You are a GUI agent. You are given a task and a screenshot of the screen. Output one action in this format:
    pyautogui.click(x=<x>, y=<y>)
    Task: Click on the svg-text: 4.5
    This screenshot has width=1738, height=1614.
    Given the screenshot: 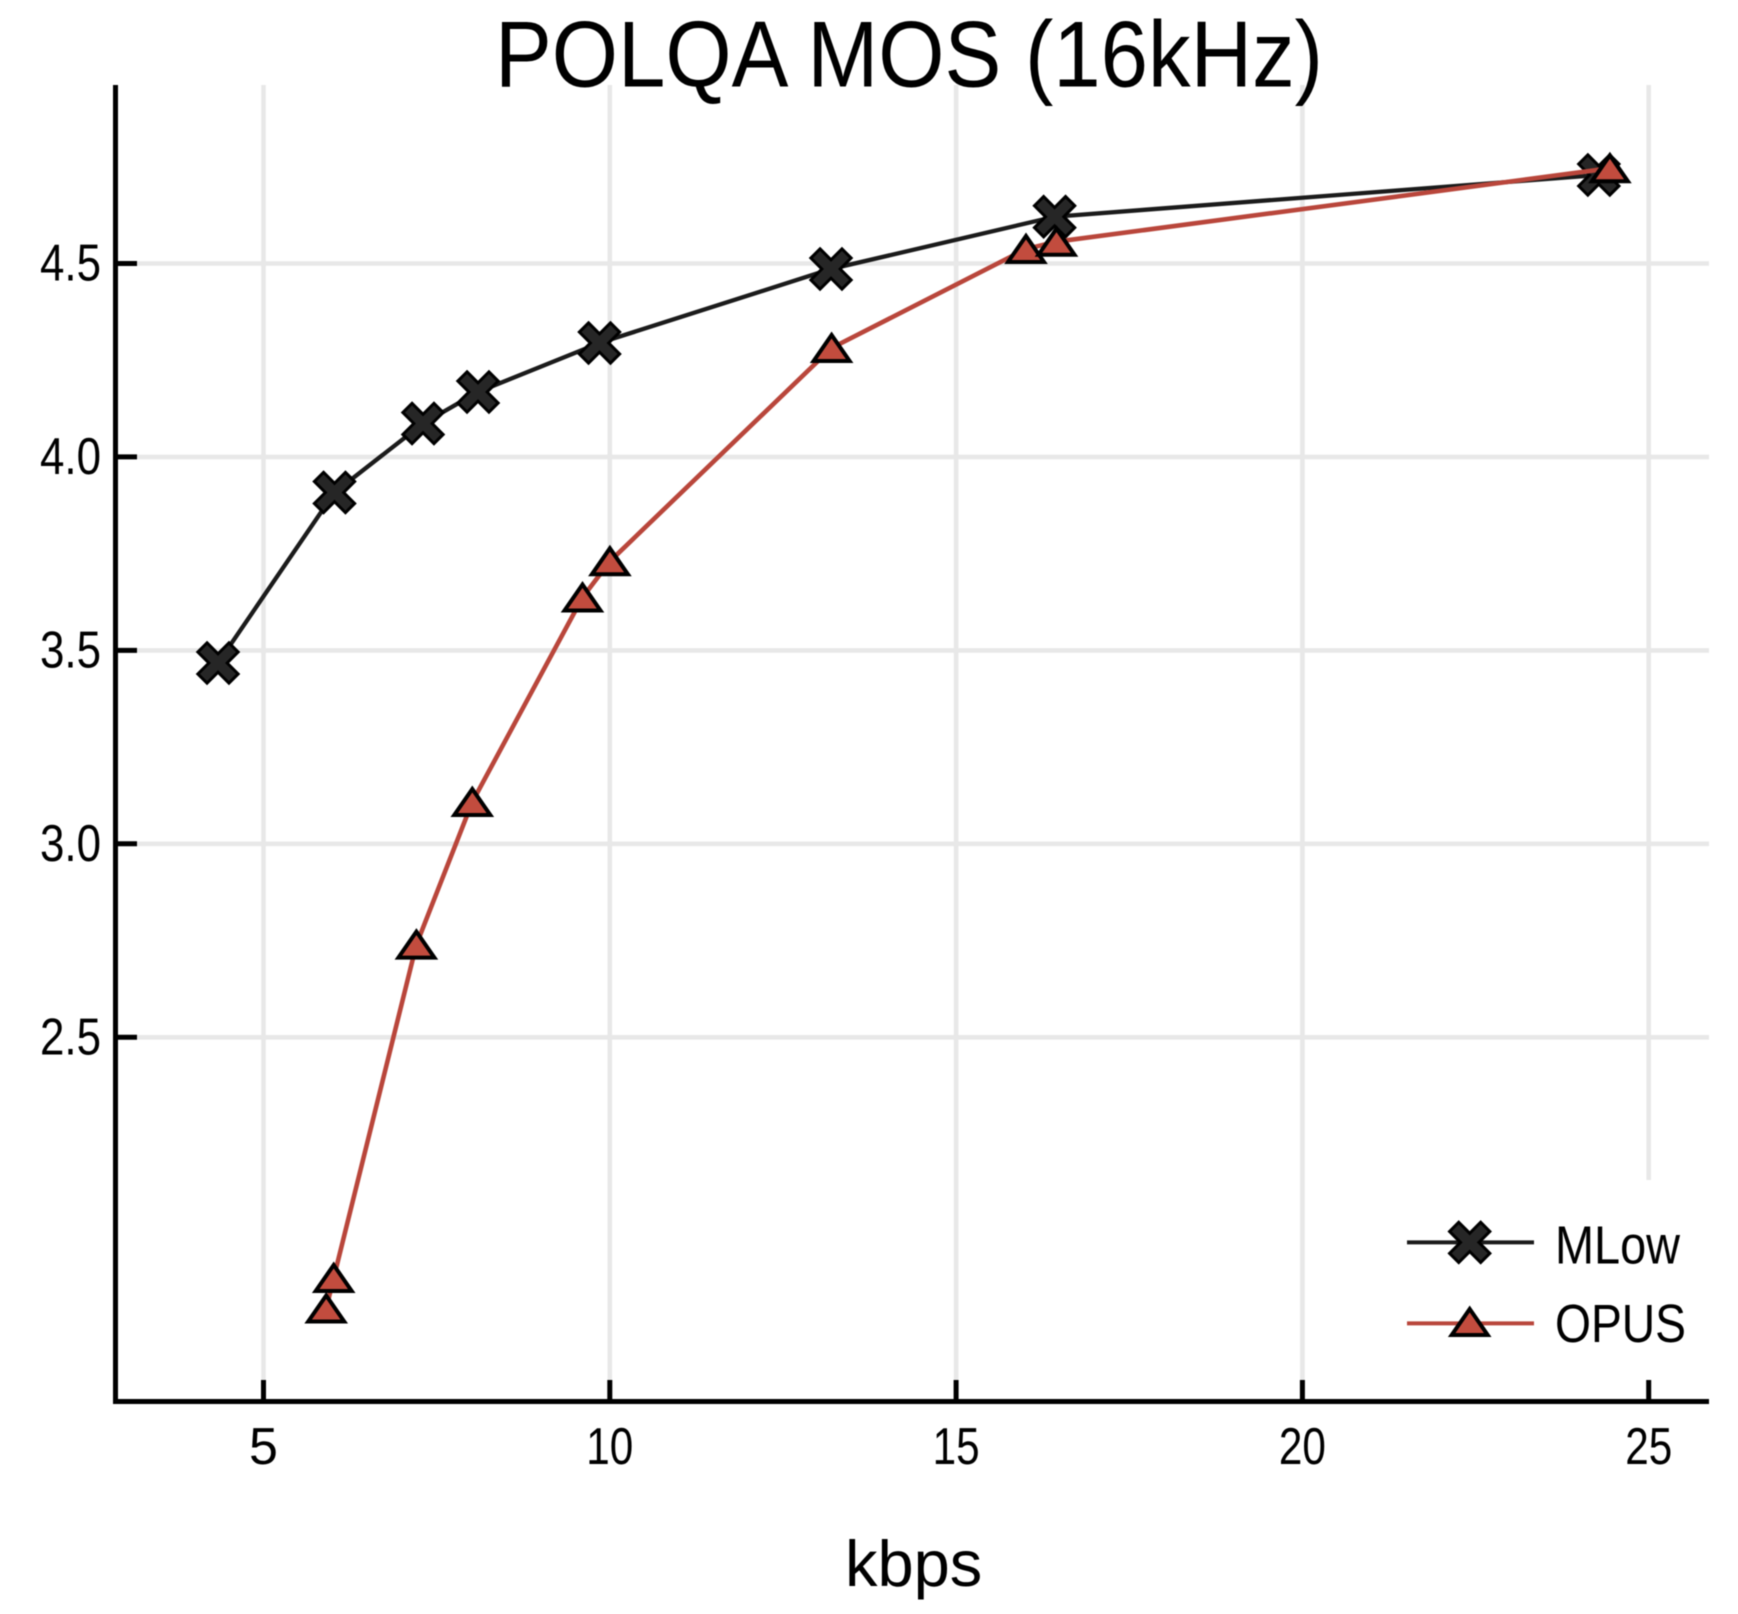 What is the action you would take?
    pyautogui.click(x=70, y=264)
    